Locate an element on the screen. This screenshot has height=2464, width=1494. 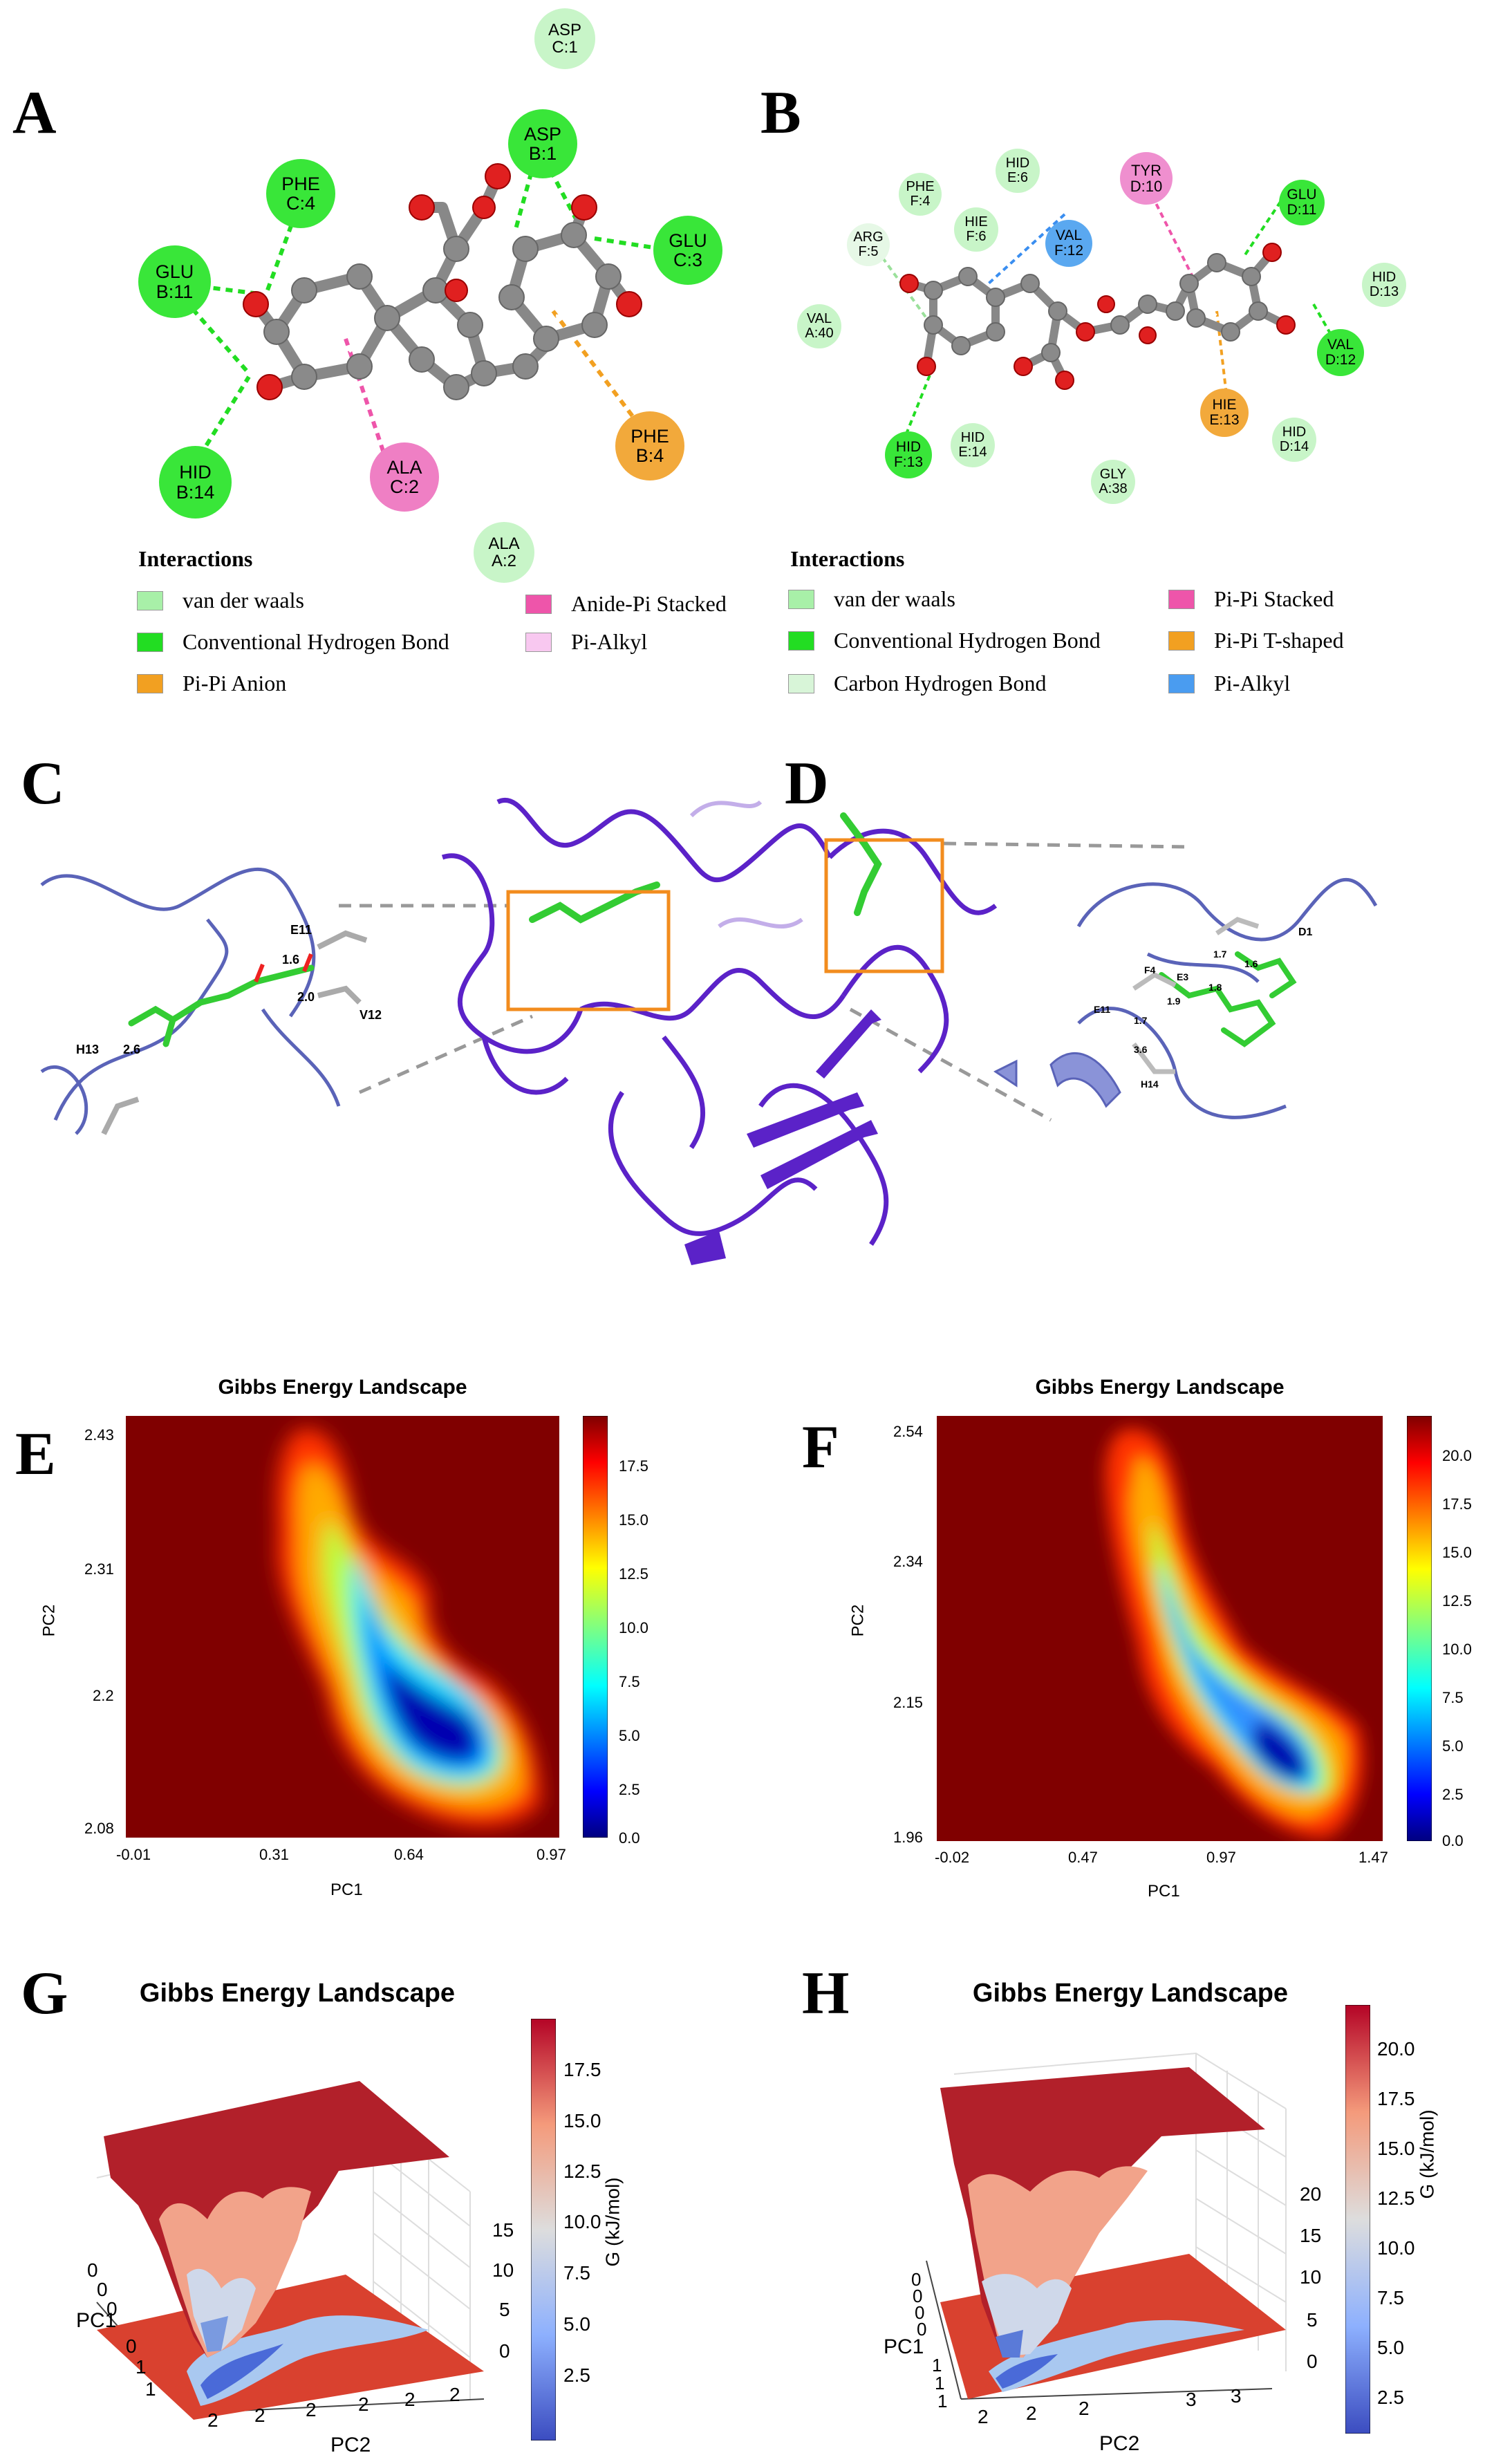
chart-e-cbtick: 2.5 is located at coordinates (630, 1789).